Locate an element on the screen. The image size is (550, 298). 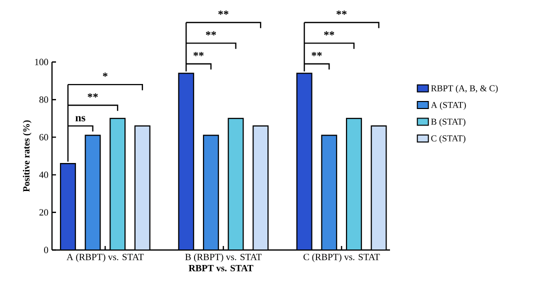
legend-label: B (STAT) is located at coordinates (448, 122).